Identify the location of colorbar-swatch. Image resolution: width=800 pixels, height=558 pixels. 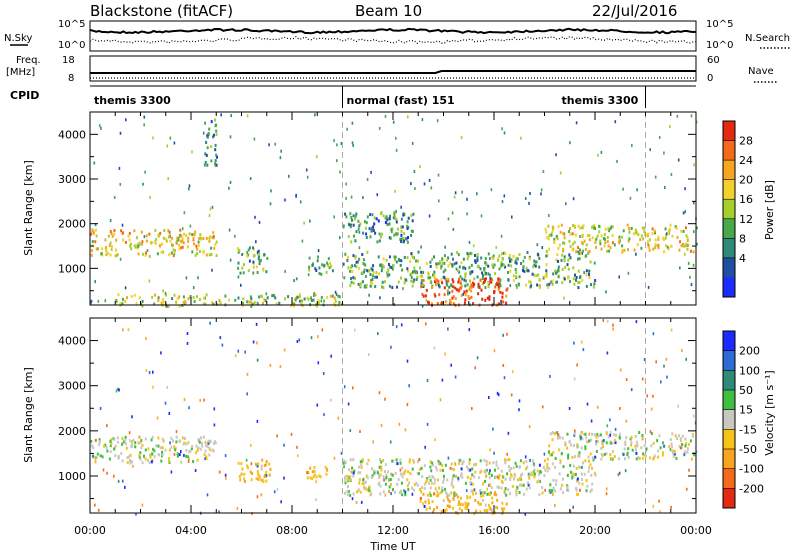
(729, 189).